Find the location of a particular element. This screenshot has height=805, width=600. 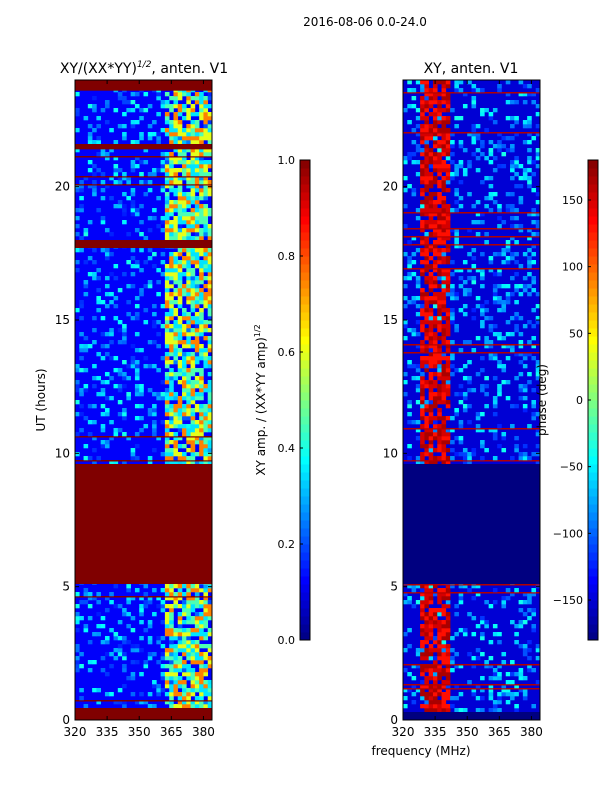

heatmap-stripe is located at coordinates (143, 597).